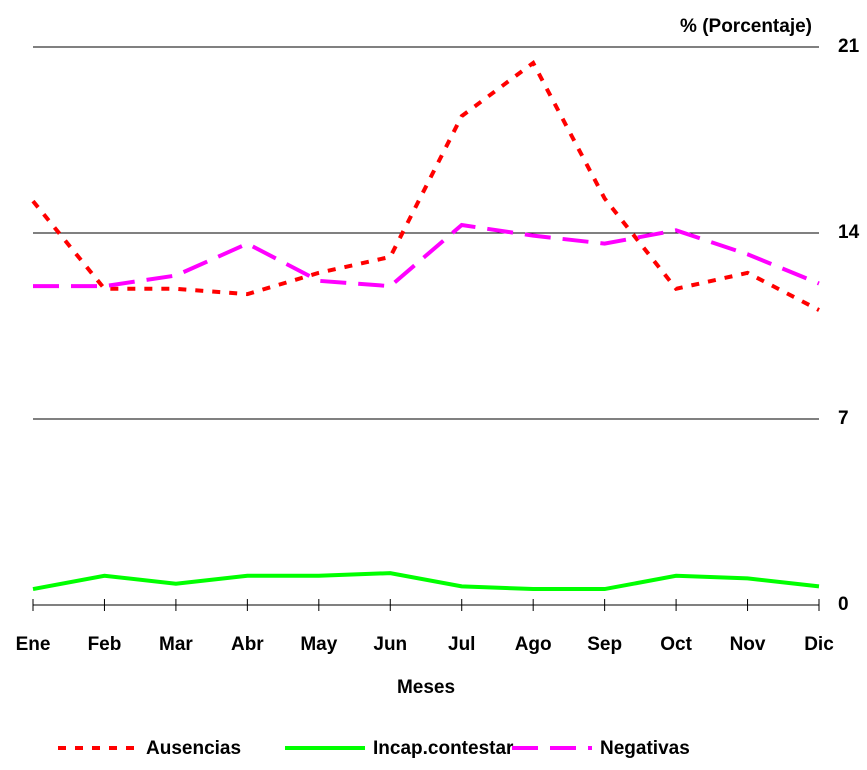  Describe the element at coordinates (843, 604) in the screenshot. I see `y-tick-label: 0` at that location.